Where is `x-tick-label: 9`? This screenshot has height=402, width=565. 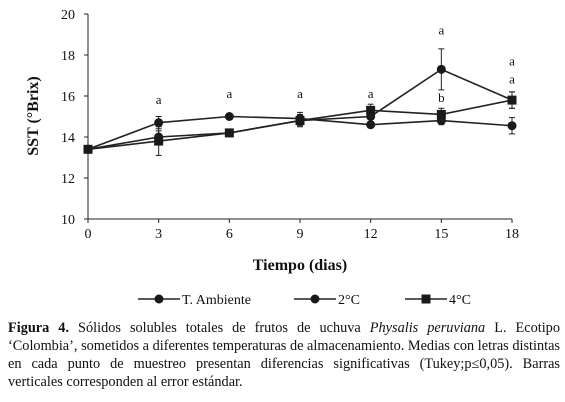
x-tick-label: 9 is located at coordinates (300, 234).